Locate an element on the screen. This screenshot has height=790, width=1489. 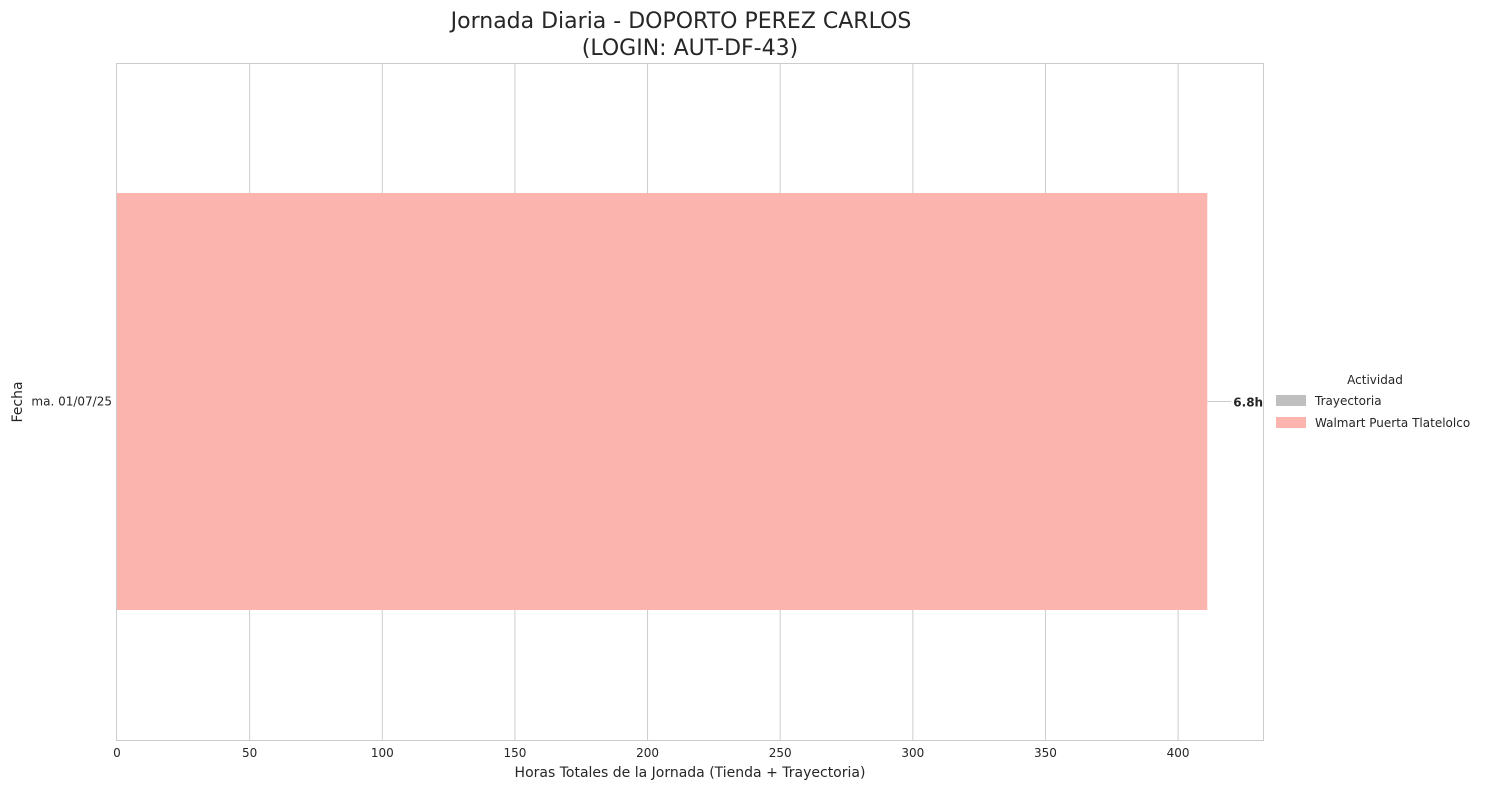
x-tick-label: 100 is located at coordinates (382, 753).